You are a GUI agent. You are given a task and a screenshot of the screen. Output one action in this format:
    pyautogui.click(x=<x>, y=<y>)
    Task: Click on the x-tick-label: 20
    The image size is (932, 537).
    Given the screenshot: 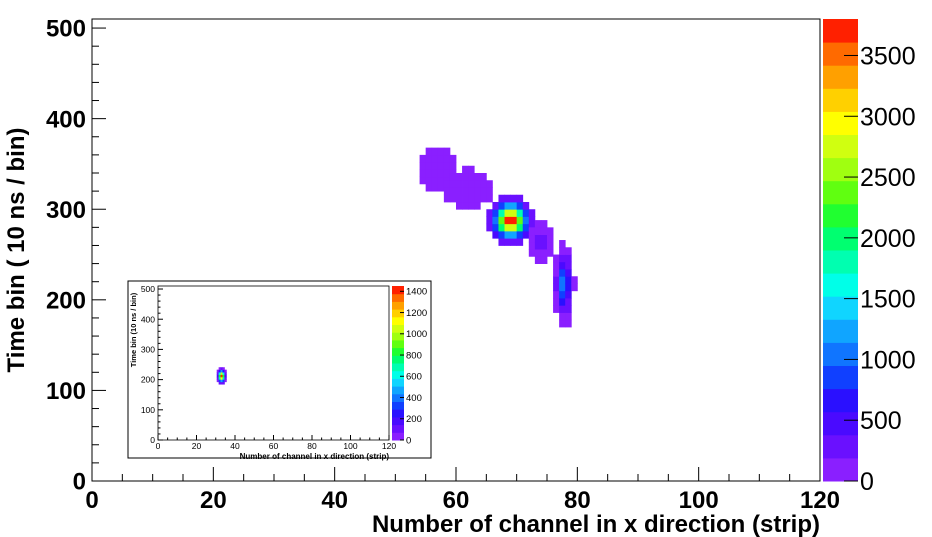 What is the action you would take?
    pyautogui.click(x=213, y=500)
    